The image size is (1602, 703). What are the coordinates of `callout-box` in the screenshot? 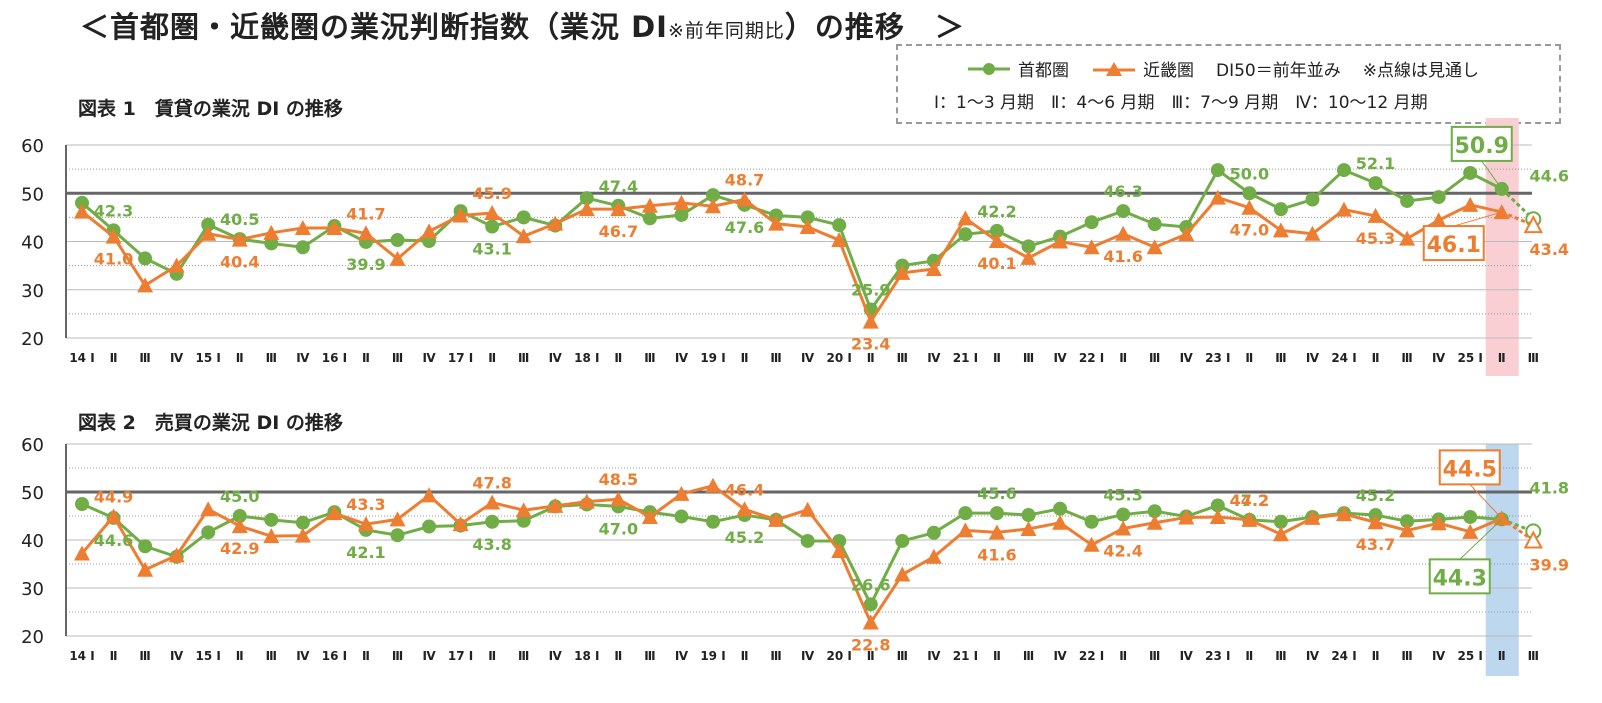 It's located at (1469, 467).